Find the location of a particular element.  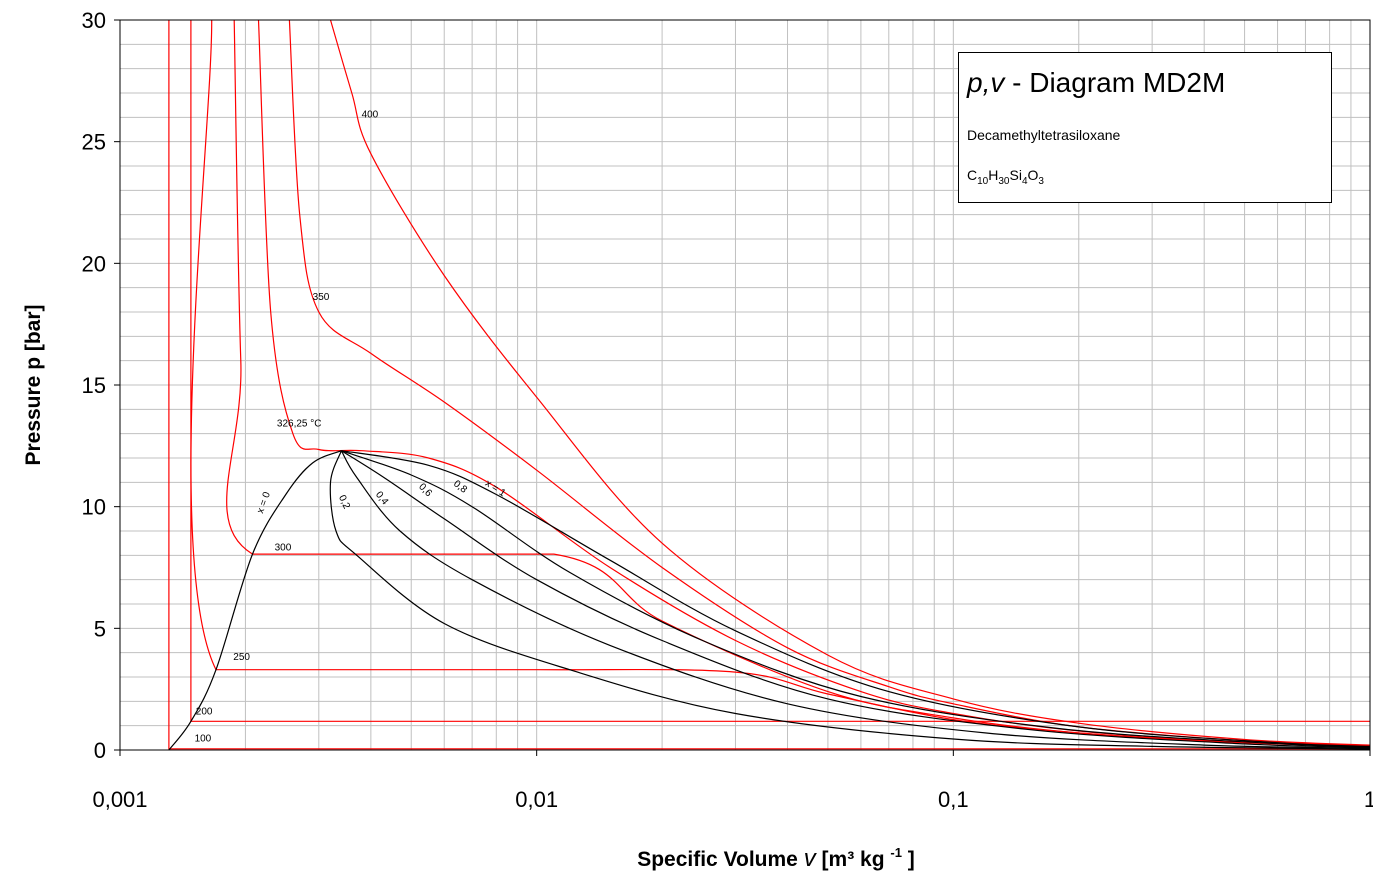

formula-subscript: 10 is located at coordinates (983, 181).